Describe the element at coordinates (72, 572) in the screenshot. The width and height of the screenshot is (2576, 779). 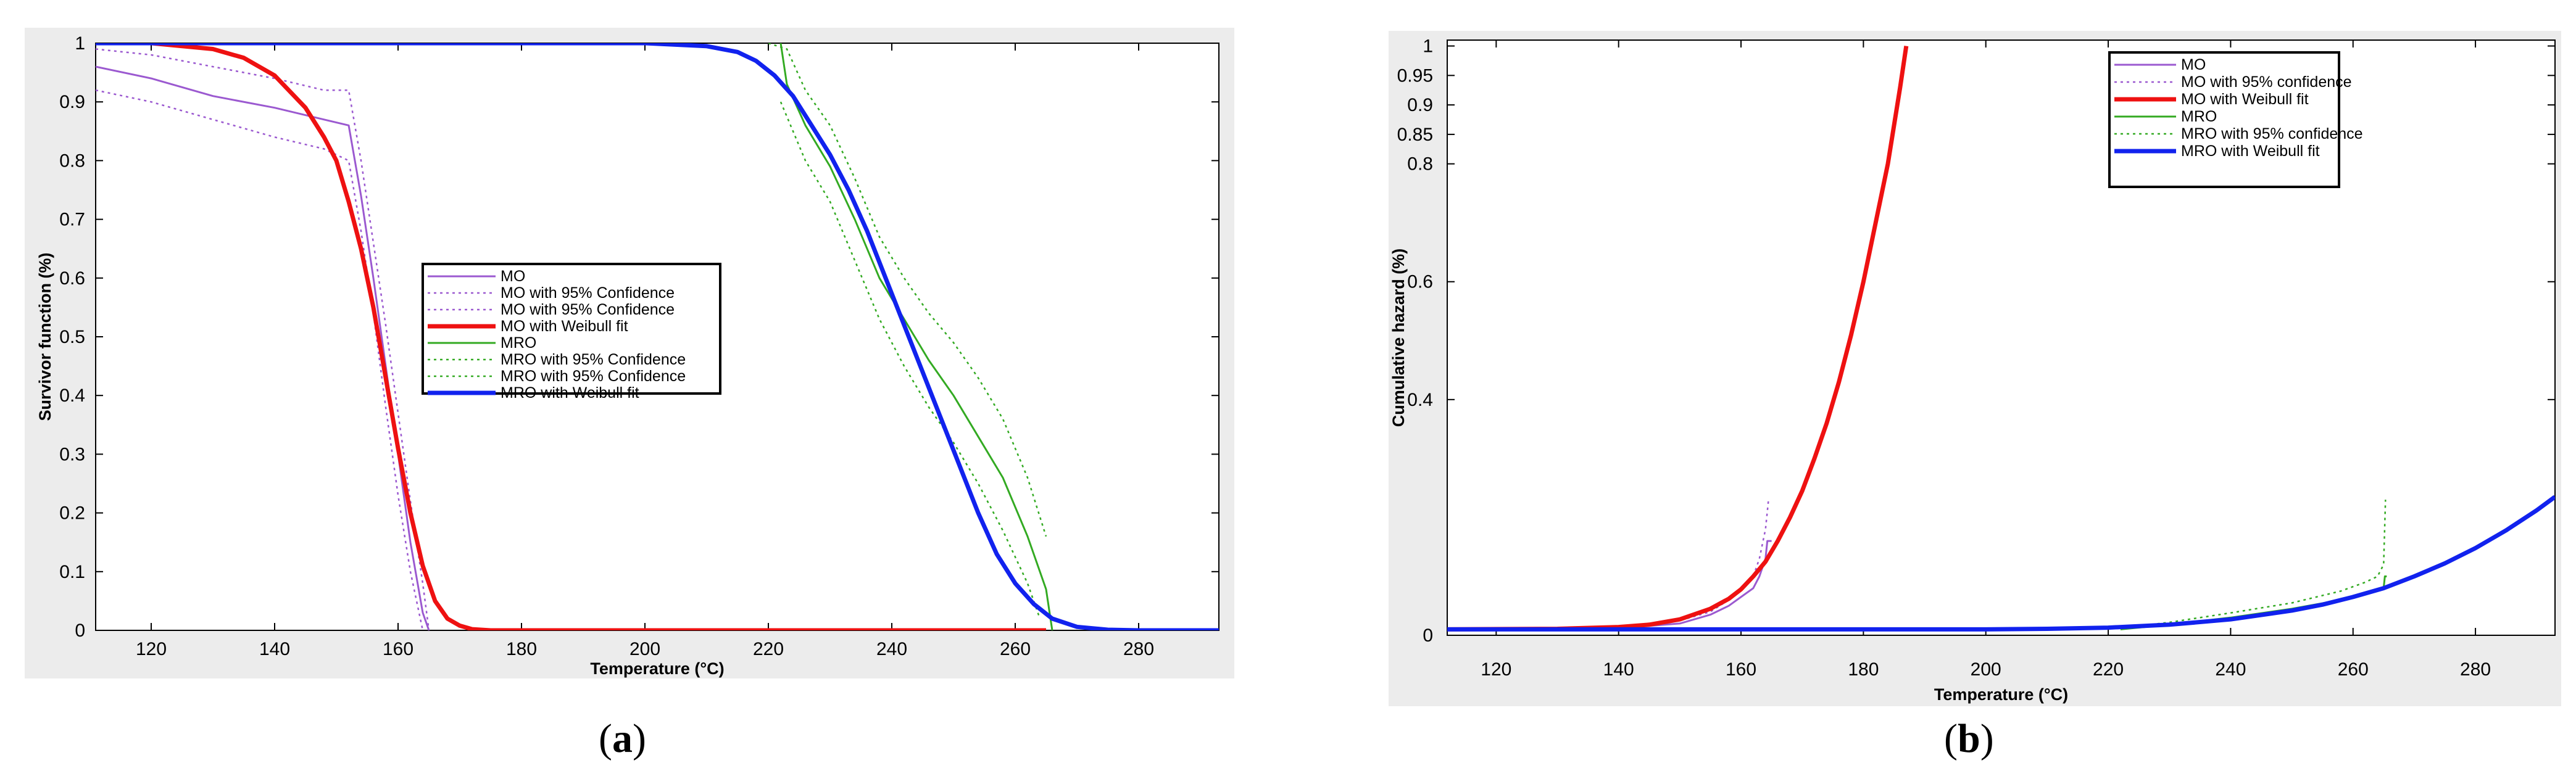
I see `y-tick-label: 0.1` at that location.